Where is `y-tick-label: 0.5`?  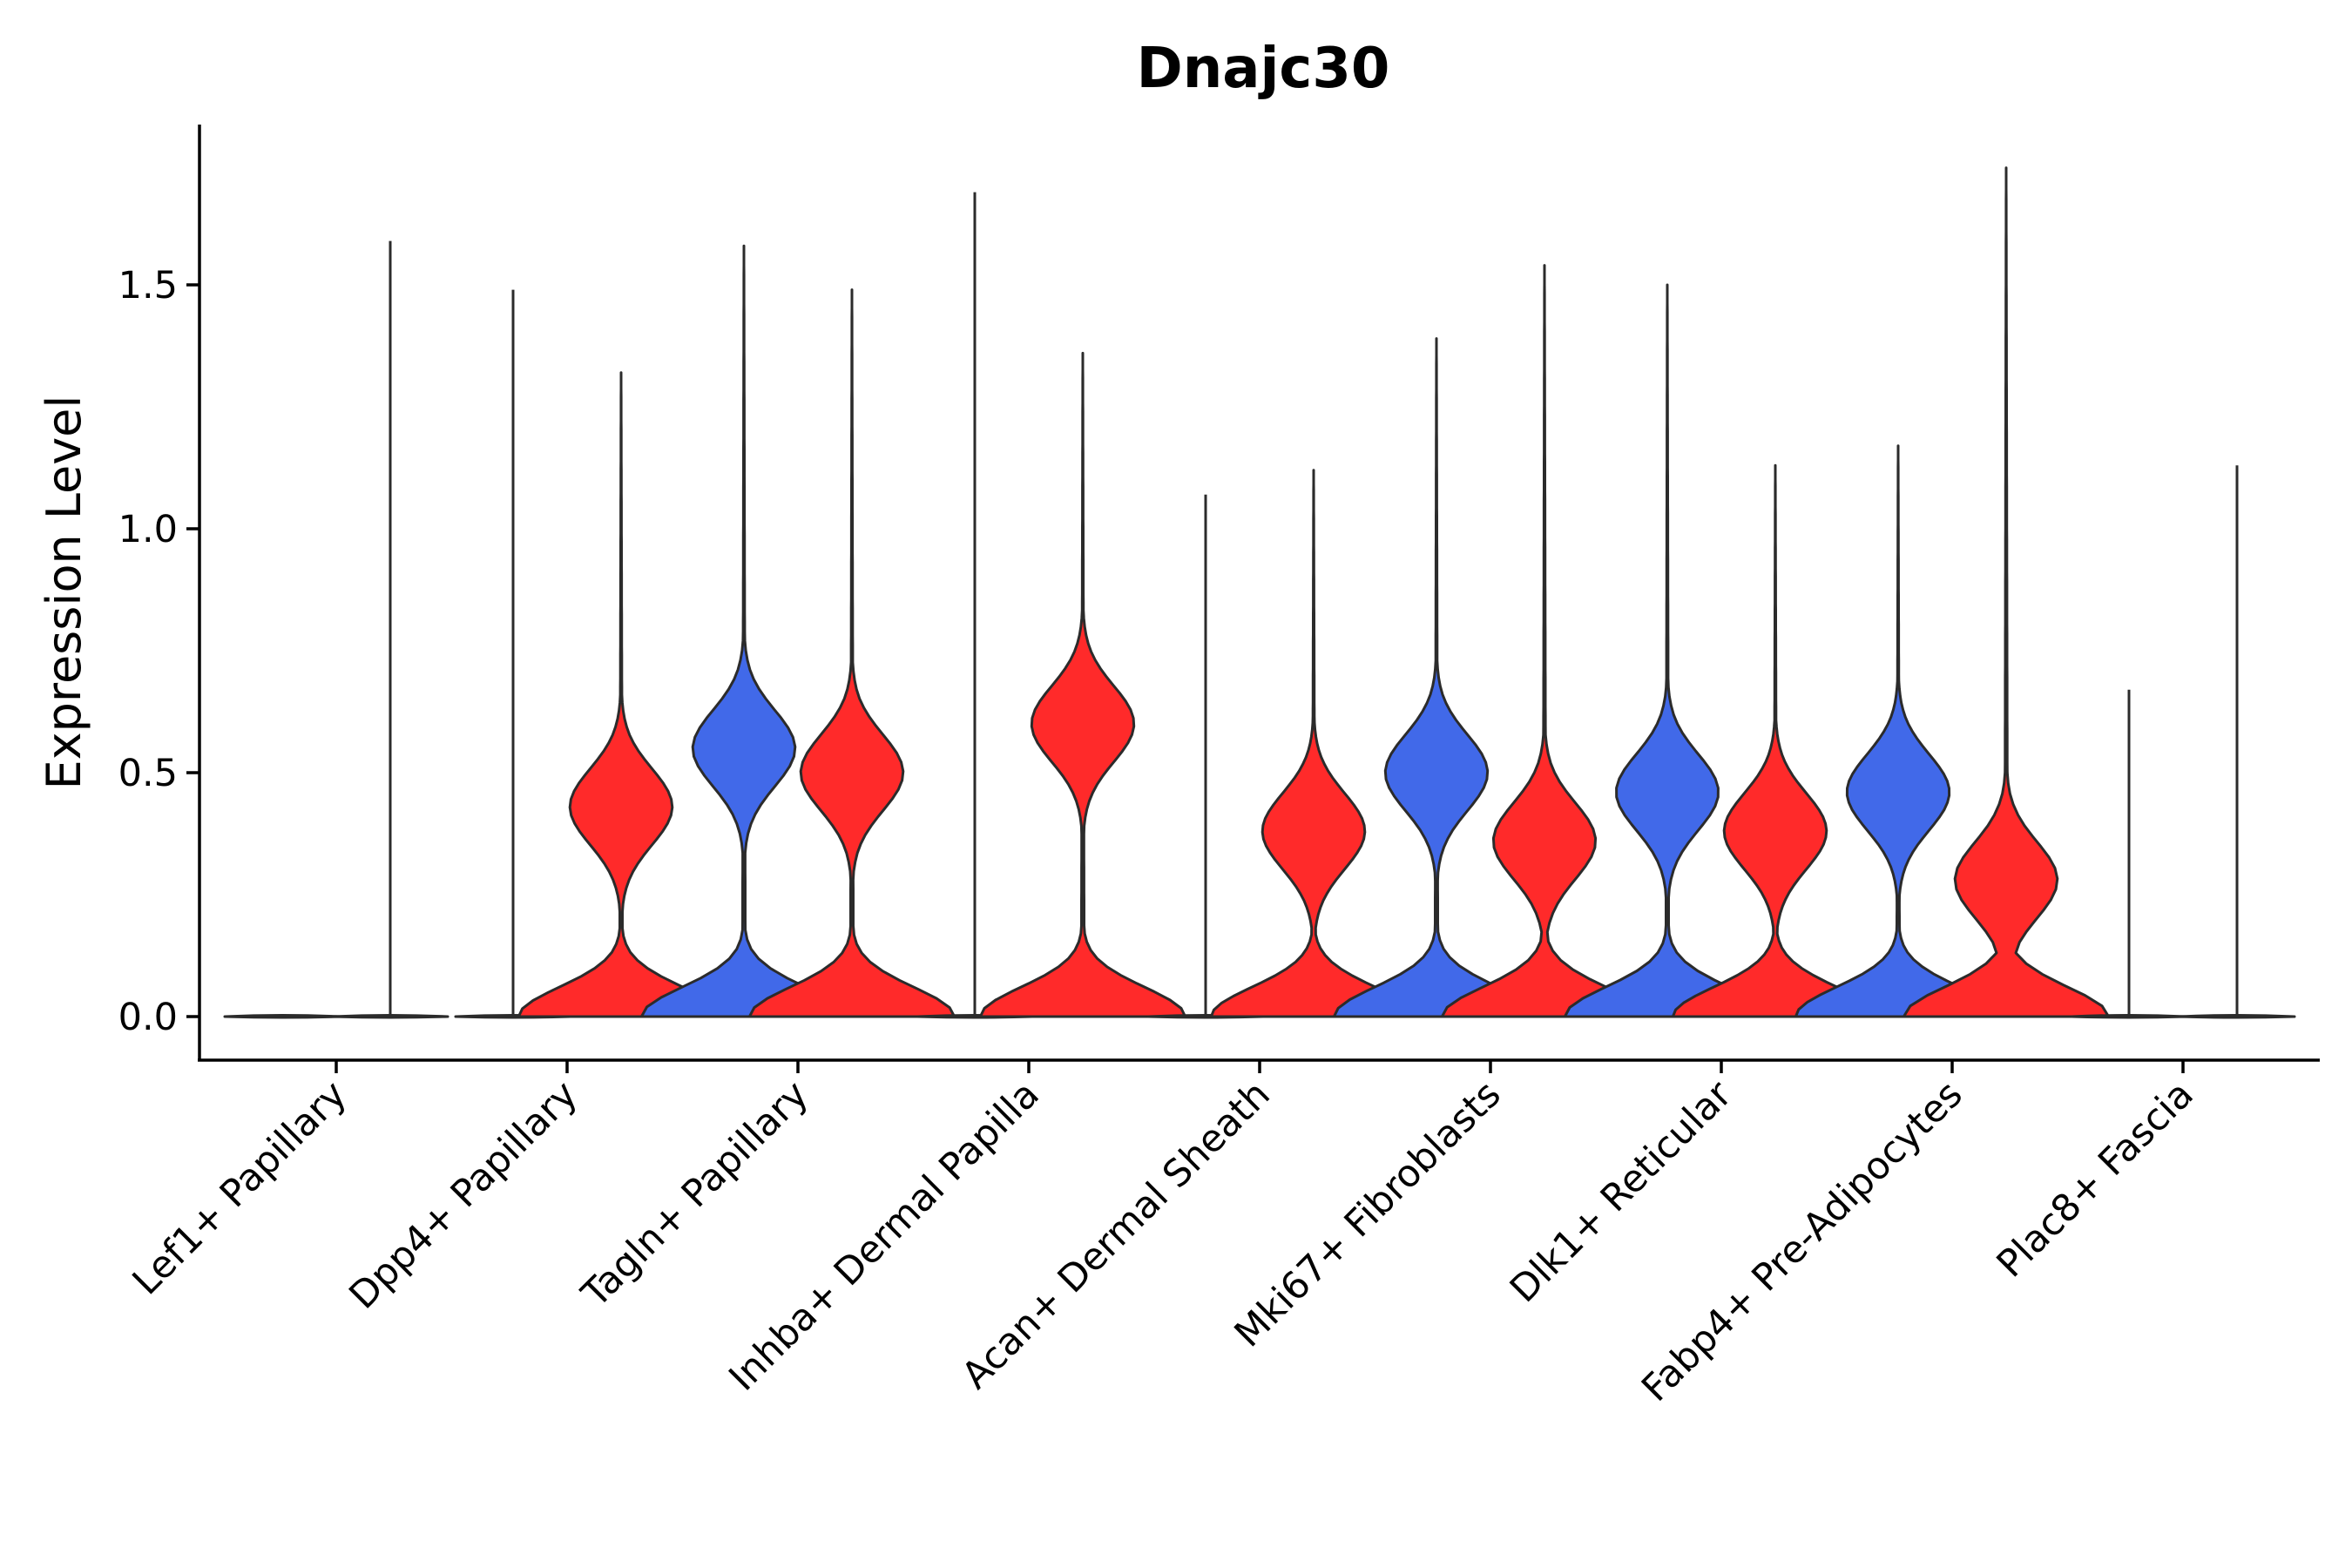
y-tick-label: 0.5 is located at coordinates (148, 773).